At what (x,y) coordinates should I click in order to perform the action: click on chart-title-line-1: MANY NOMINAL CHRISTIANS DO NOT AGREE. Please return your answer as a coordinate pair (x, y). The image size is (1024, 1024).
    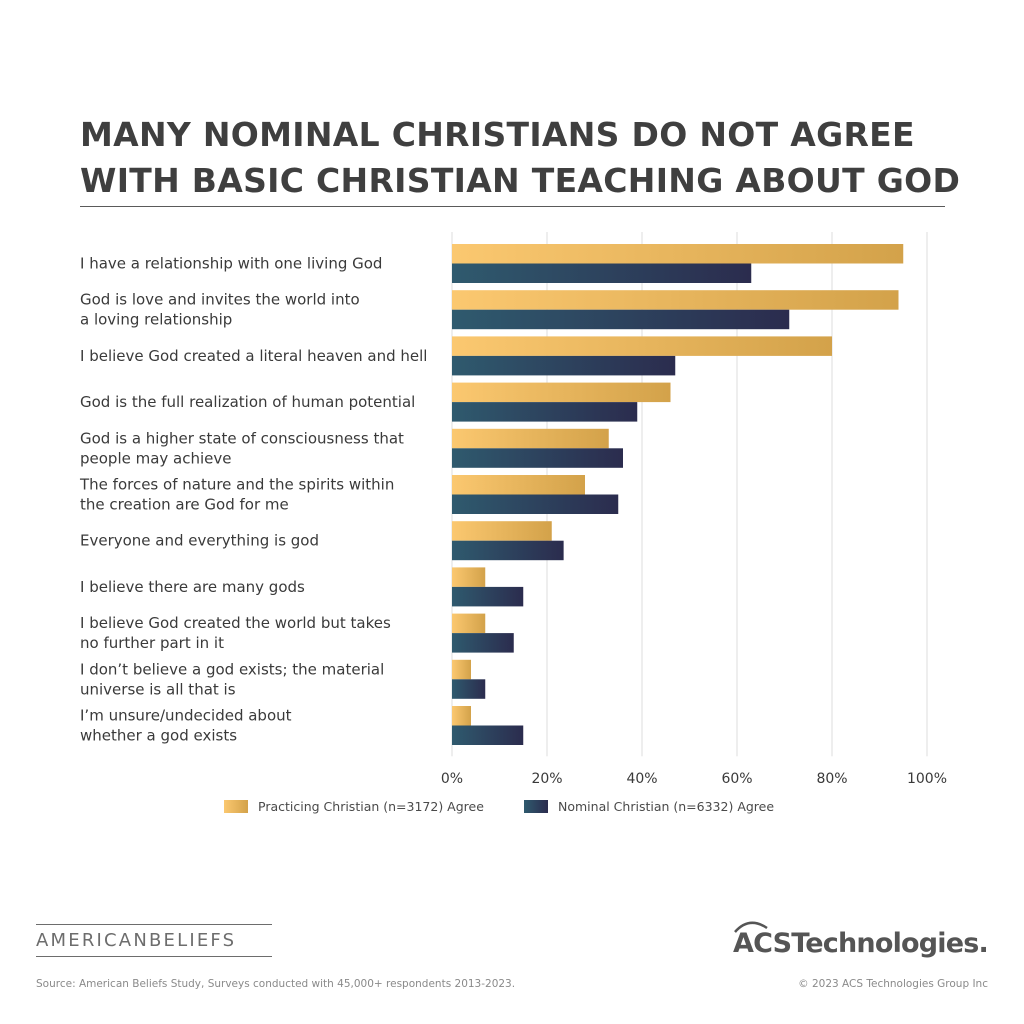
    Looking at the image, I should click on (497, 134).